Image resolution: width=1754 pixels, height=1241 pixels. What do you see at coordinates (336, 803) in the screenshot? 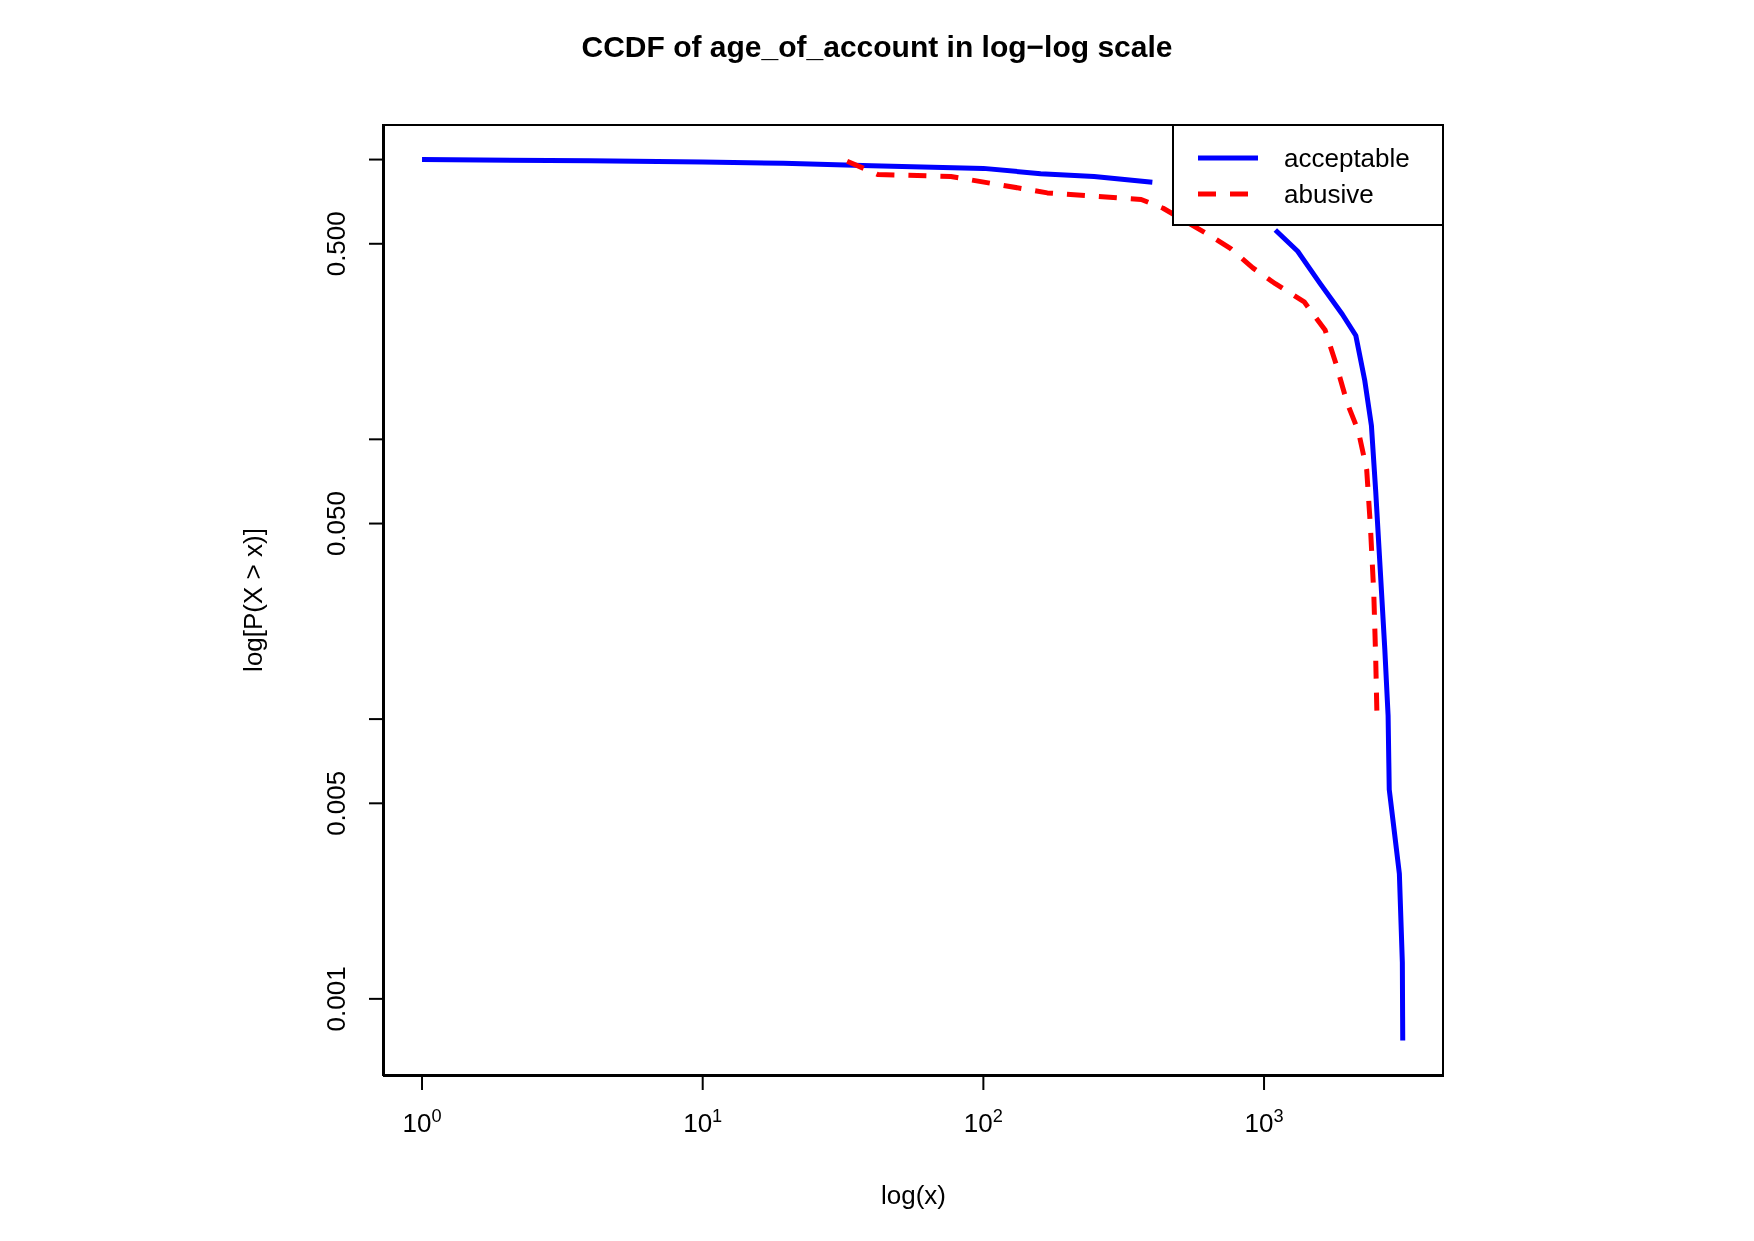
I see `y-tick-label: 0.005` at bounding box center [336, 803].